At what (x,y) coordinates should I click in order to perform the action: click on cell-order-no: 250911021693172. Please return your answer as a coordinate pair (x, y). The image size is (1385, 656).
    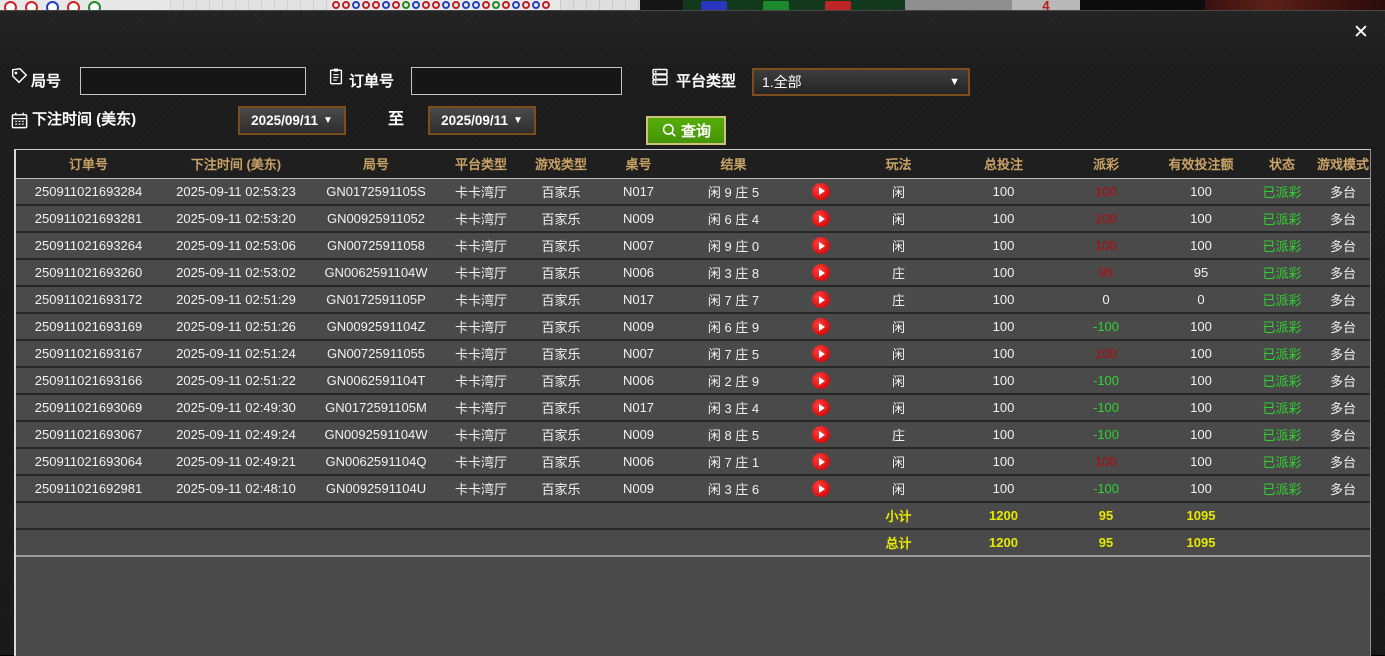
    Looking at the image, I should click on (88, 299).